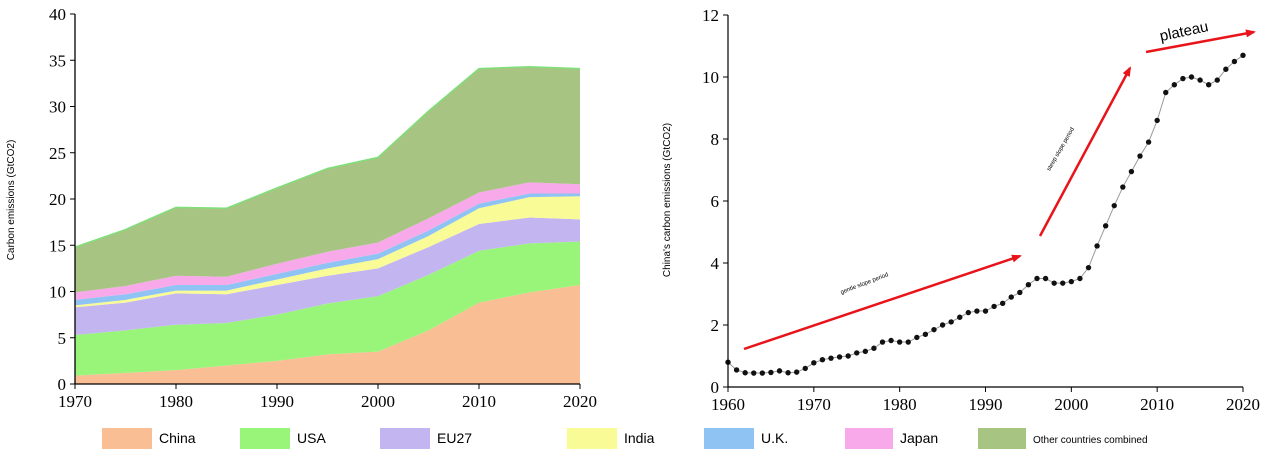 Image resolution: width=1269 pixels, height=453 pixels. Describe the element at coordinates (57, 60) in the screenshot. I see `left-y-tick-label: 35` at that location.